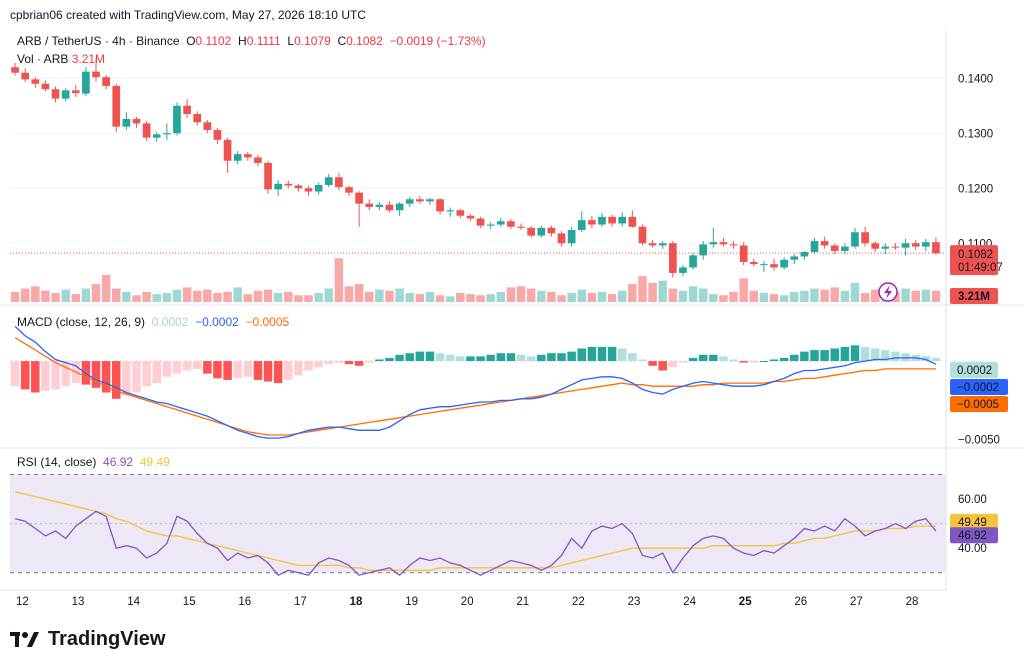  Describe the element at coordinates (107, 639) in the screenshot. I see `brand-name: TradingView` at that location.